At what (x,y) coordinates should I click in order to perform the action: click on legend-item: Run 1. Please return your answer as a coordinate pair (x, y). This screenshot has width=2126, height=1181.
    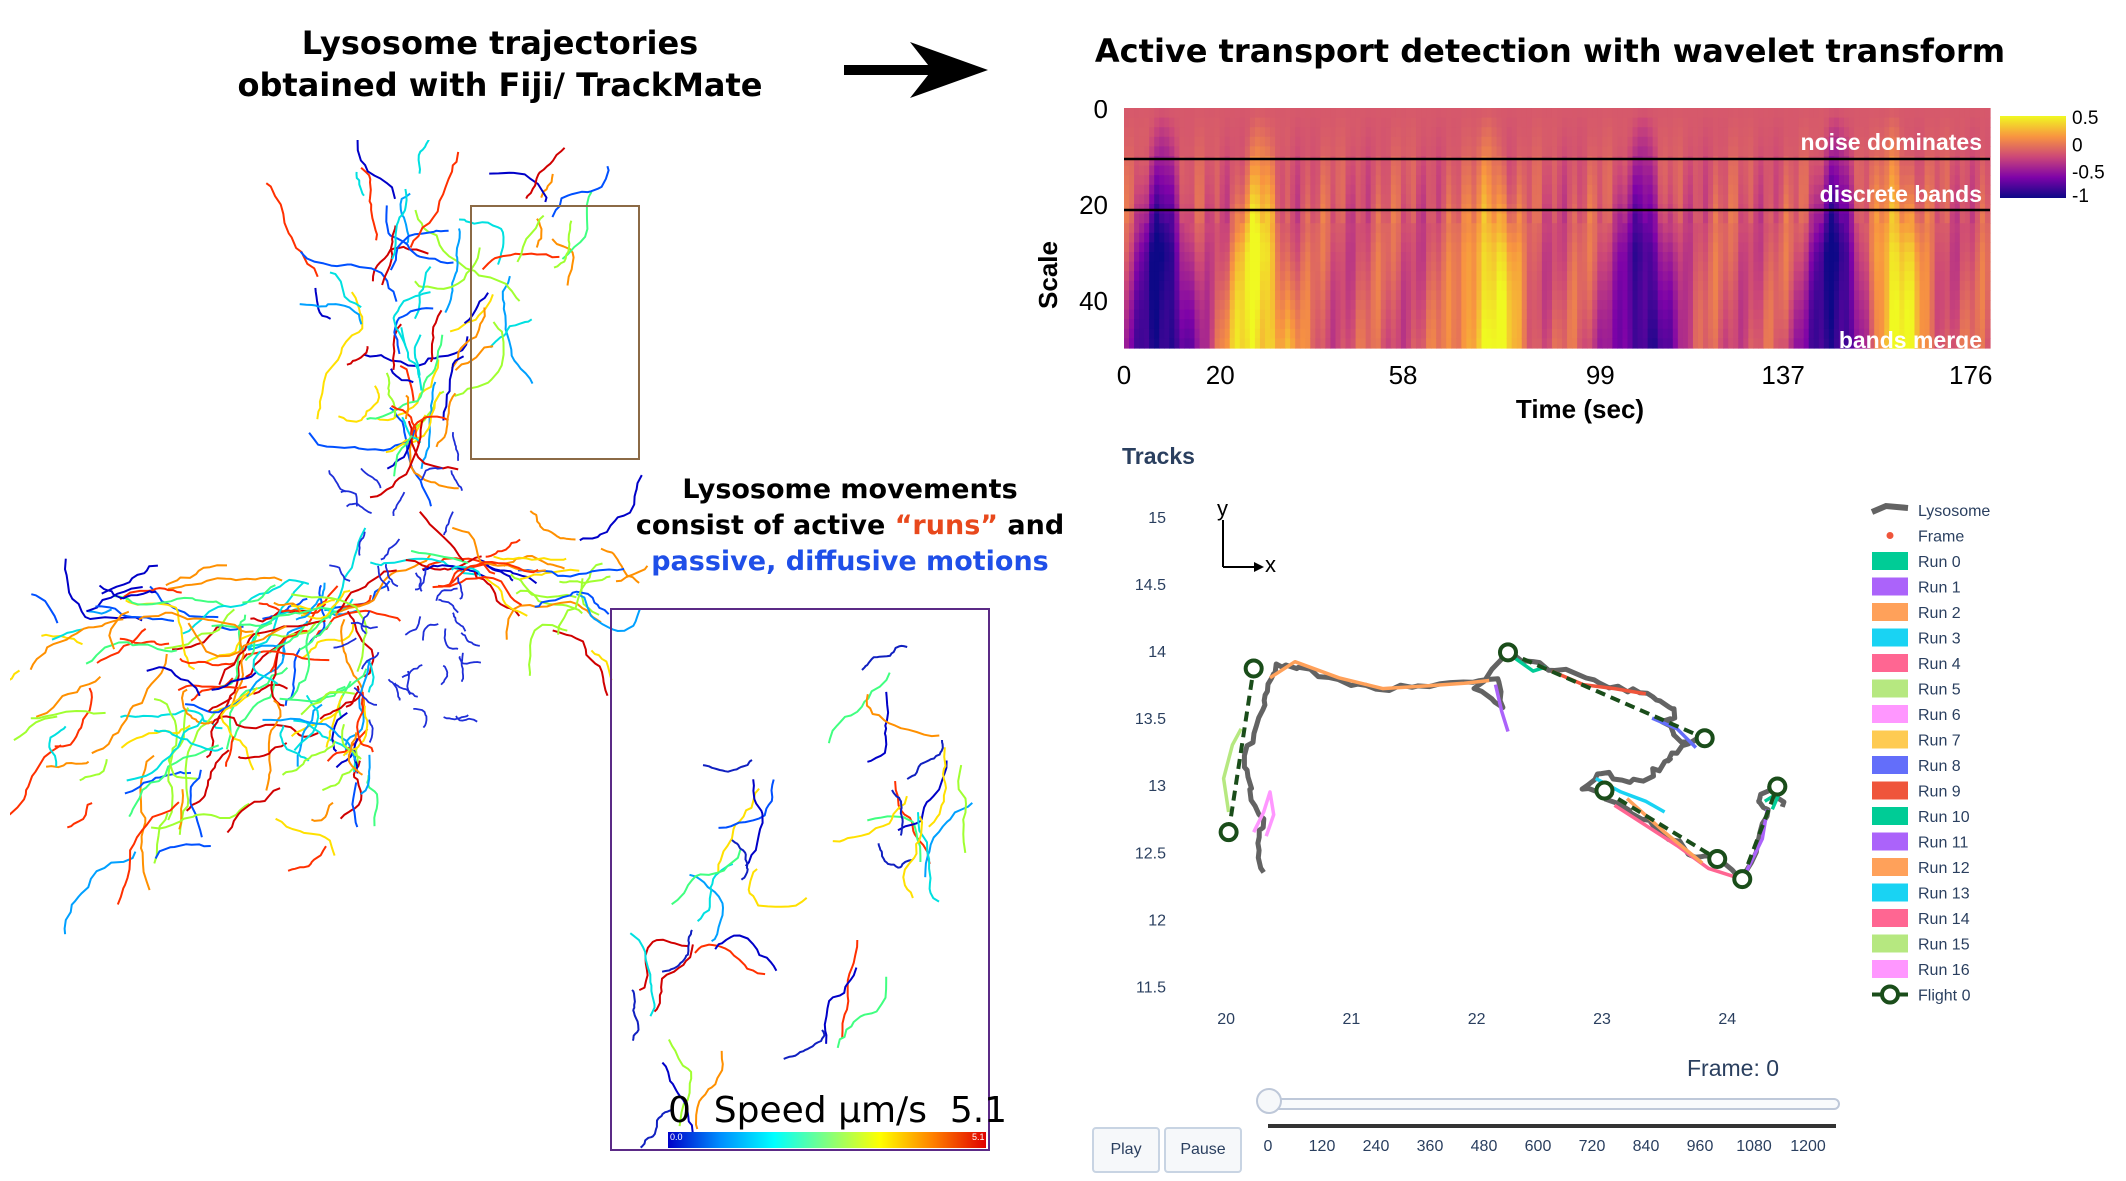
    Looking at the image, I should click on (1916, 587).